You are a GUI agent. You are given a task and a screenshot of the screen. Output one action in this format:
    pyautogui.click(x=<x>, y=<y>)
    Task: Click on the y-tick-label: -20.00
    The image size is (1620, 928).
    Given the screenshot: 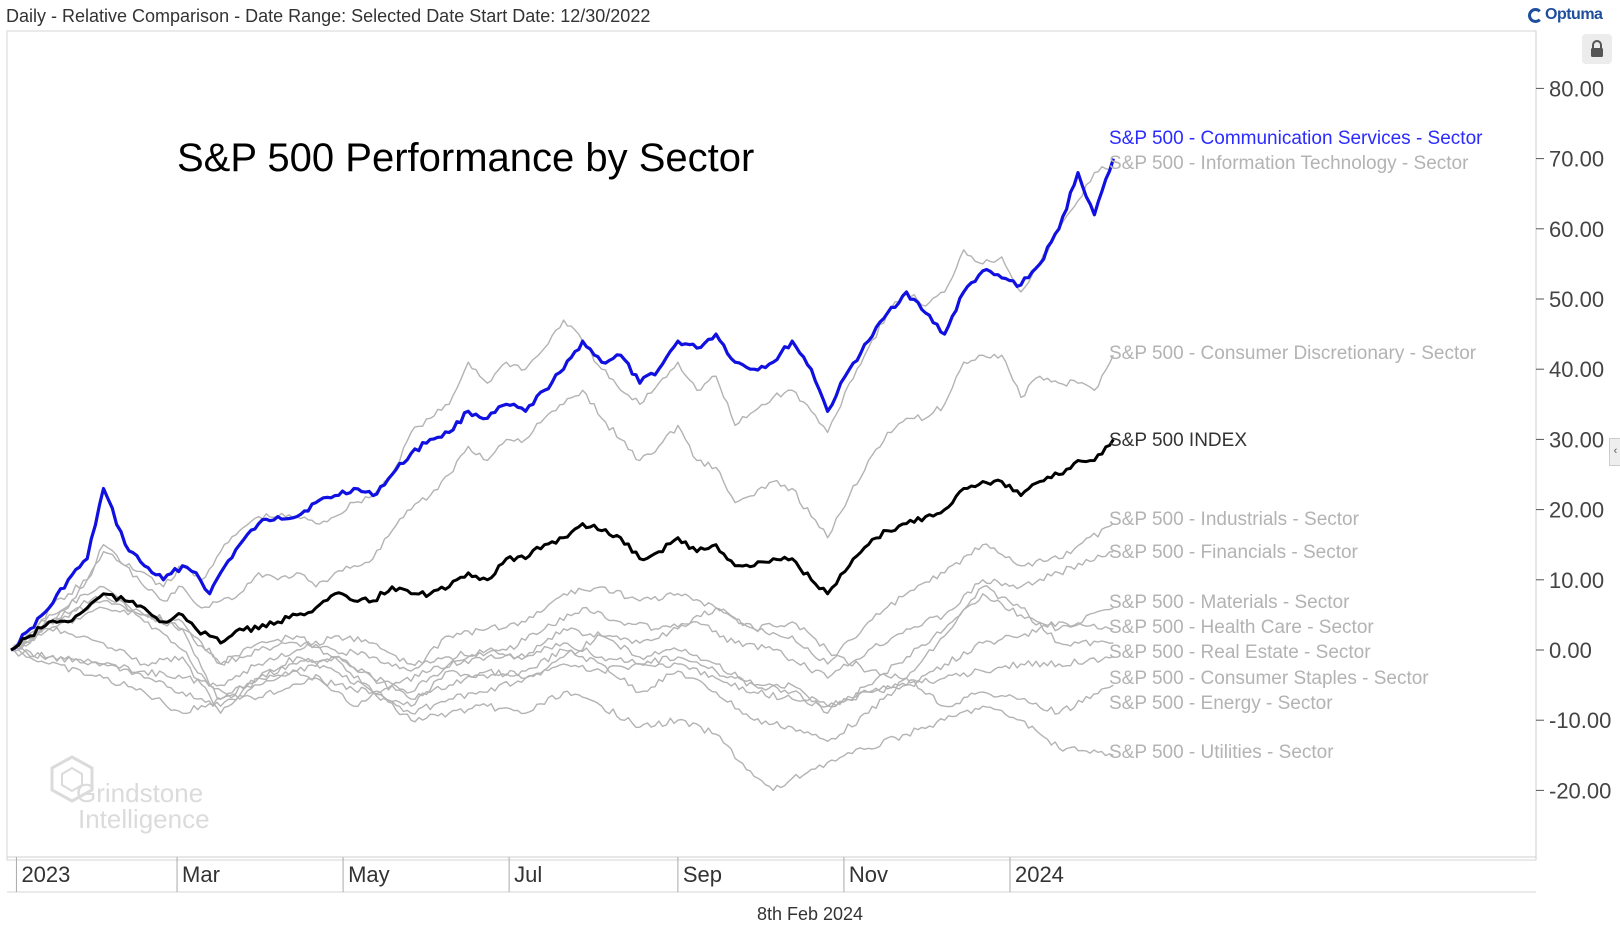 What is the action you would take?
    pyautogui.click(x=1580, y=790)
    